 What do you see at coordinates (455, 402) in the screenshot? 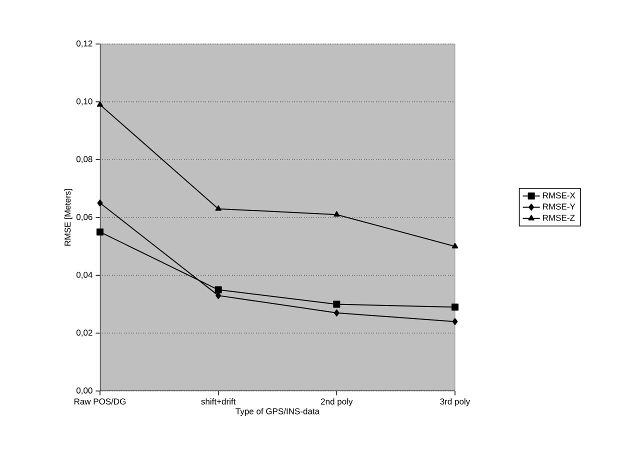
I see `x-tick-label: 3rd poly` at bounding box center [455, 402].